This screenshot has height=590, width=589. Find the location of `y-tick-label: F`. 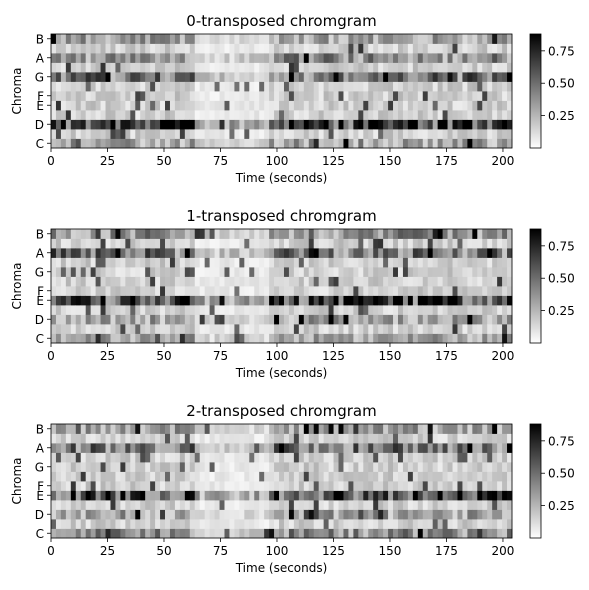

y-tick-label: F is located at coordinates (40, 291).